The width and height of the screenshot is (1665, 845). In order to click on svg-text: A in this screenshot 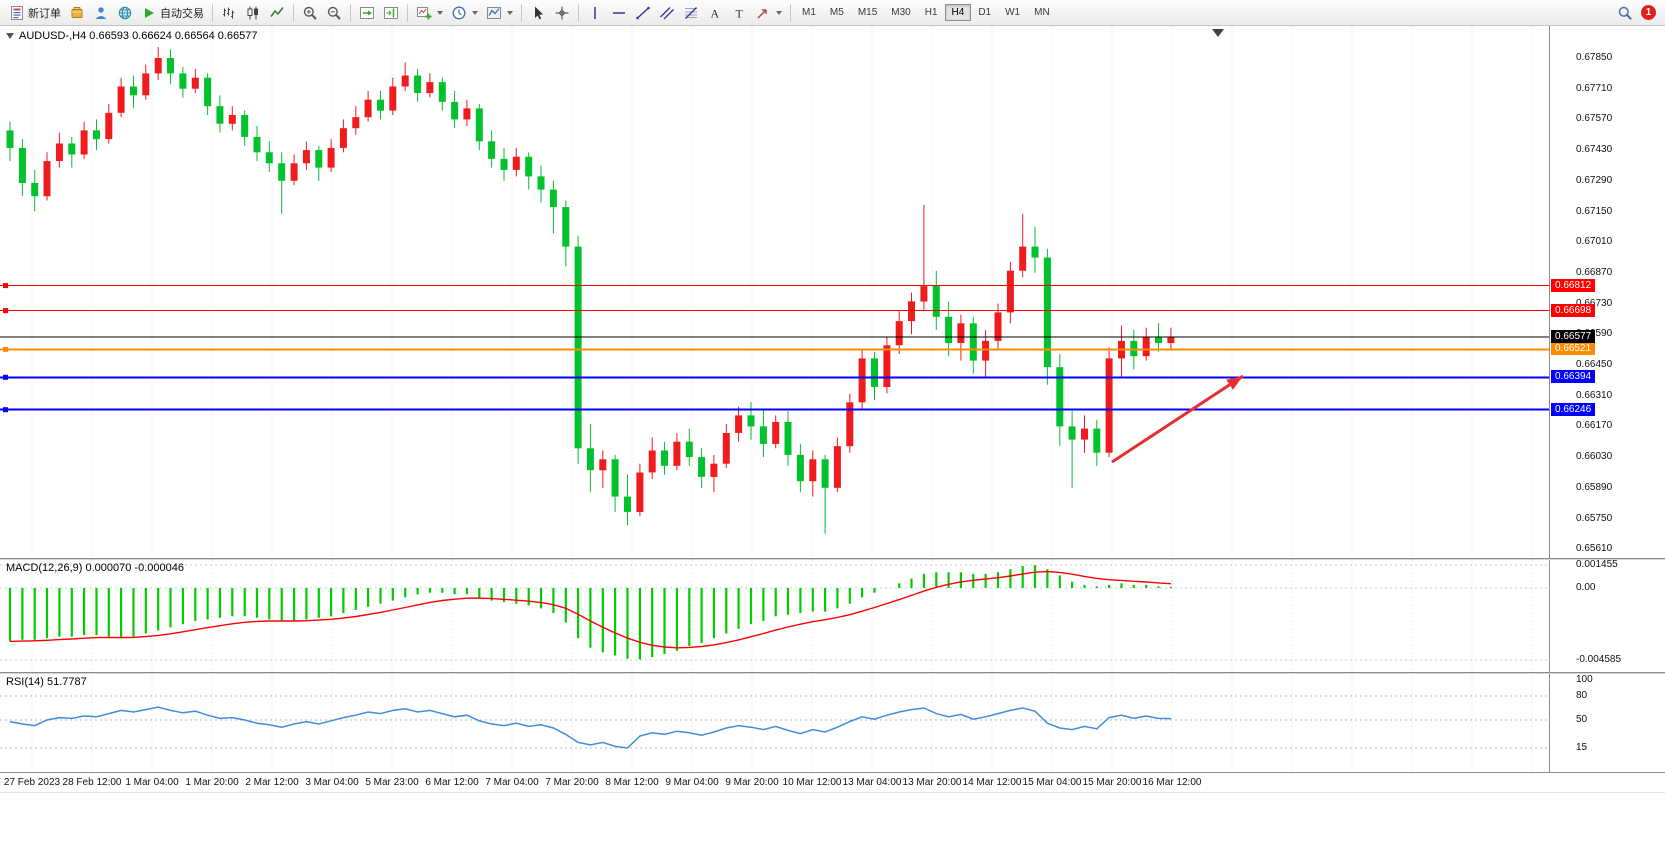, I will do `click(715, 13)`.